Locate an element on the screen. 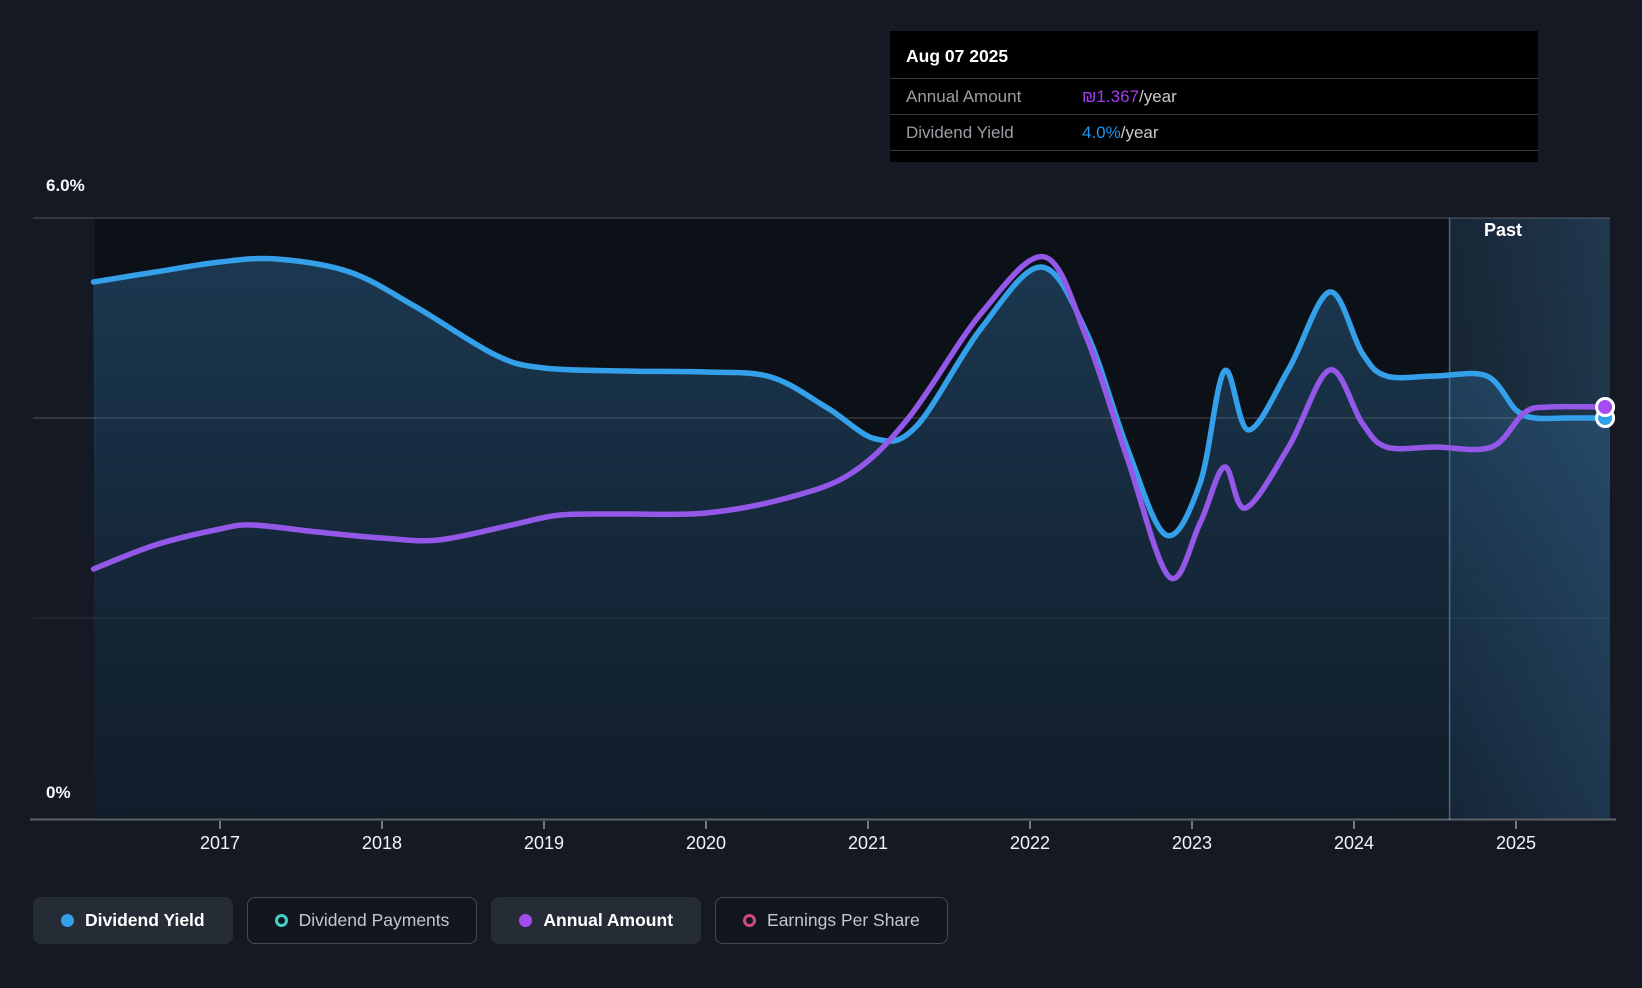 The height and width of the screenshot is (988, 1642). legend-chip-earnings-per-share: Earnings Per Share is located at coordinates (831, 920).